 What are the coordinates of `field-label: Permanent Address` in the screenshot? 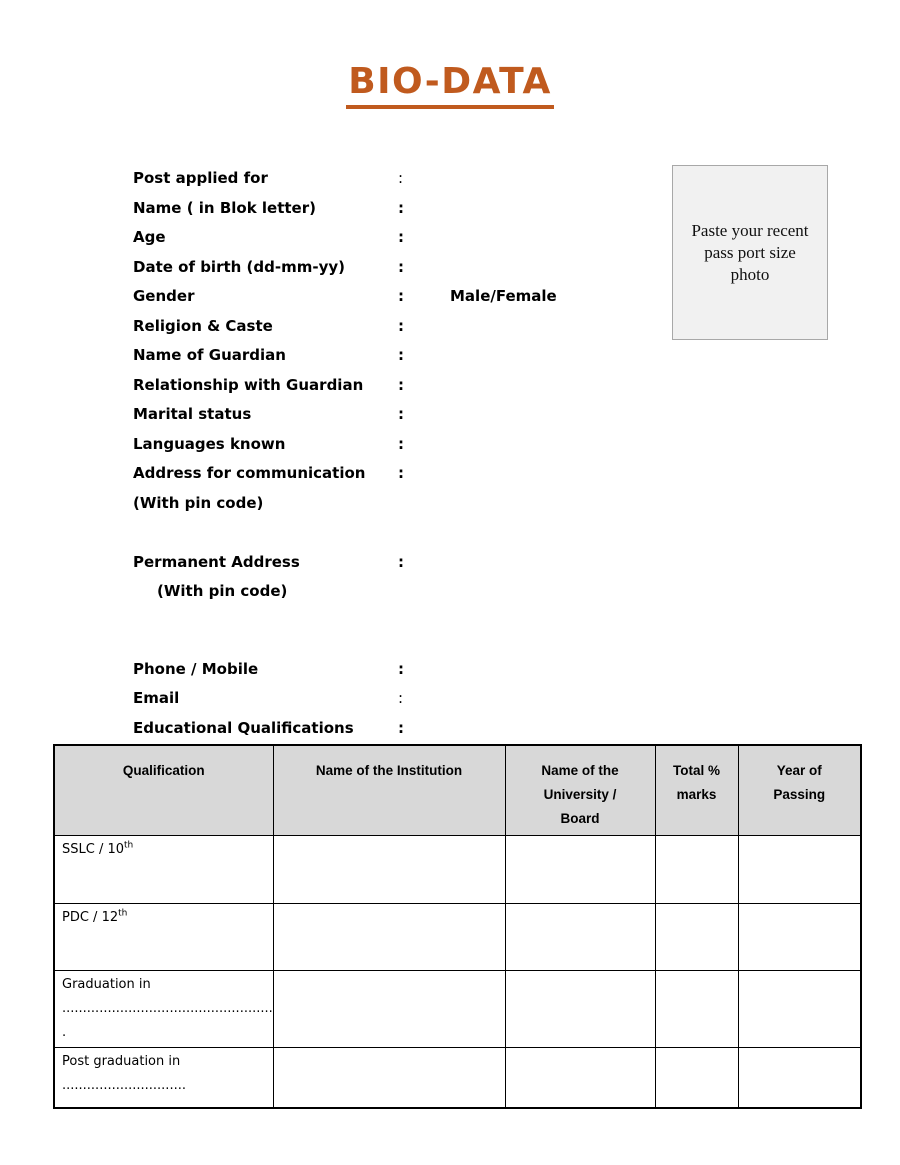 It's located at (216, 561).